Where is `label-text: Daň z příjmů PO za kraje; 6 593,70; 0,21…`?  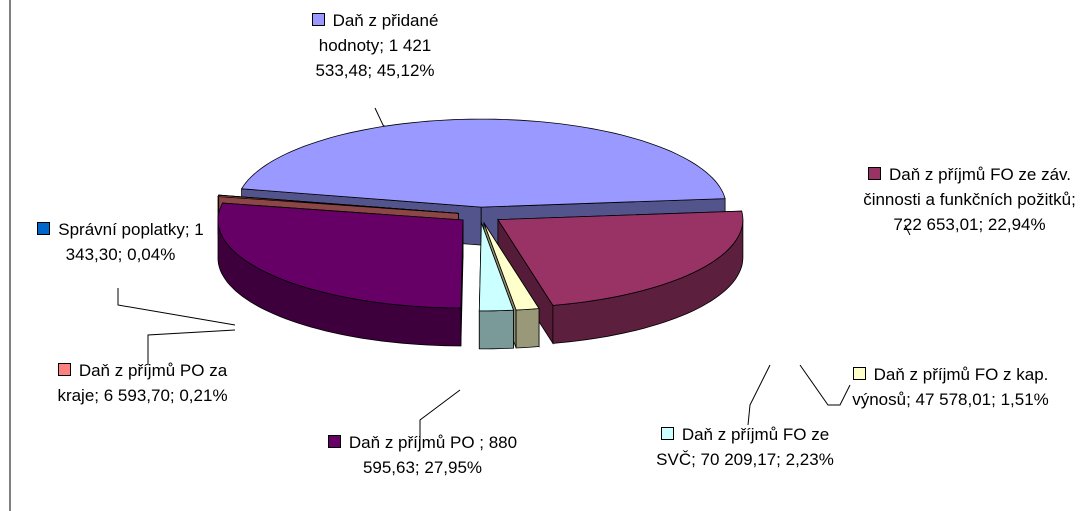
label-text: Daň z příjmů PO za kraje; 6 593,70; 0,21… is located at coordinates (142, 383).